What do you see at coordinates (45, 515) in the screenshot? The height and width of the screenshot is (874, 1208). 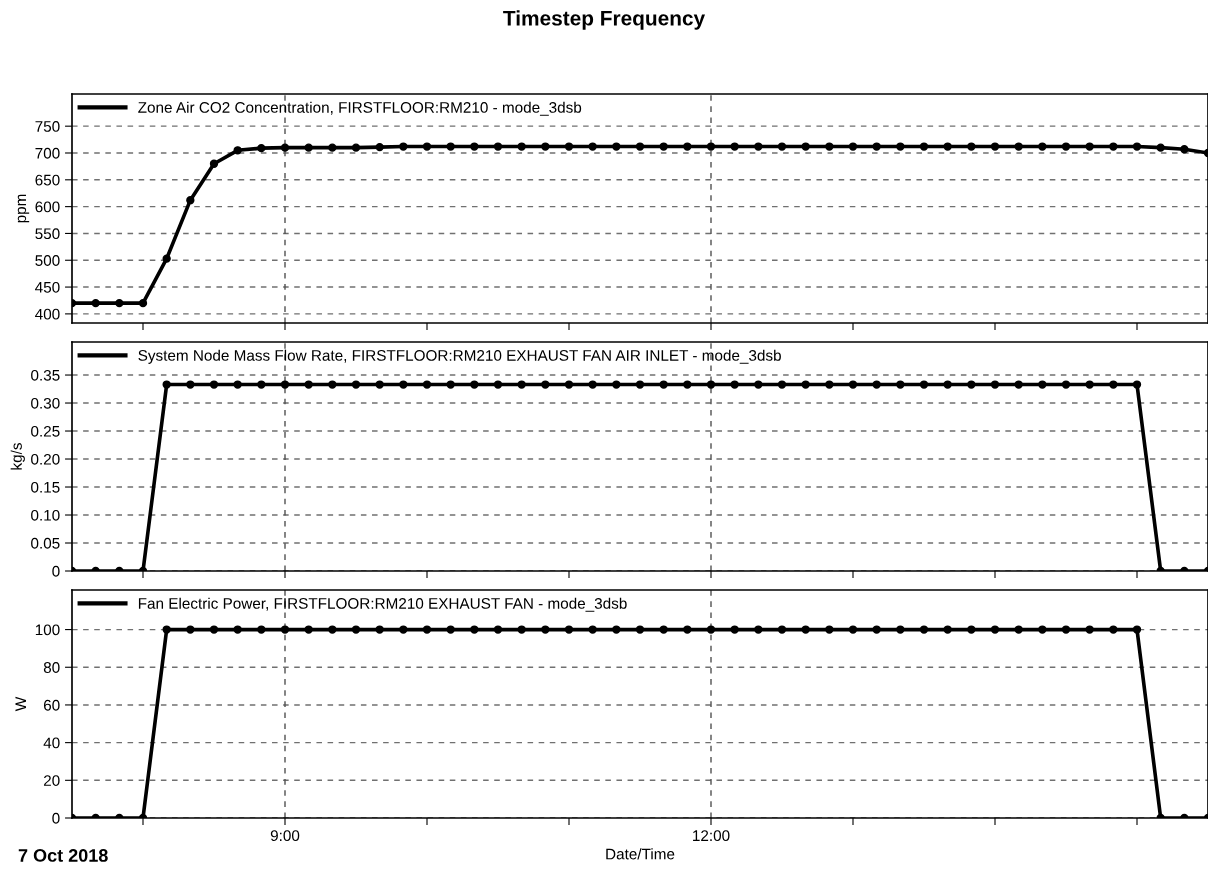 I see `y-tick-label: 0.10` at bounding box center [45, 515].